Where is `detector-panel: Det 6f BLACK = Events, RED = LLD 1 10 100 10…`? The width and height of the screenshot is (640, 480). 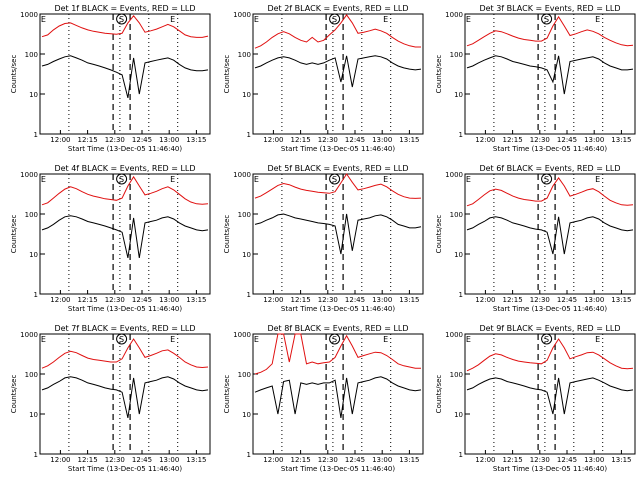
detector-panel: Det 6f BLACK = Events, RED = LLD 1 10 100 10… is located at coordinates (535, 238).